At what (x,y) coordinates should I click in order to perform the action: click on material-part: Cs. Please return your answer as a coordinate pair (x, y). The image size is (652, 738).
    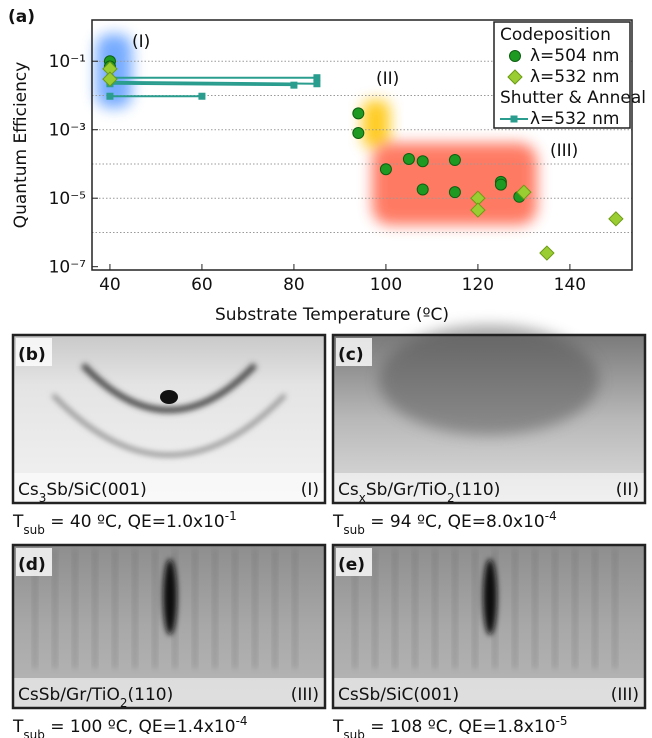
    Looking at the image, I should click on (28, 490).